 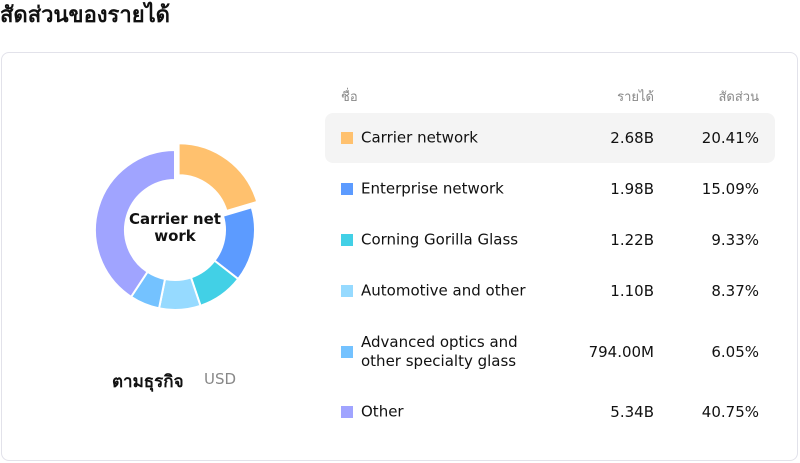 I want to click on row-name: Corning Gorilla Glass, so click(x=440, y=239).